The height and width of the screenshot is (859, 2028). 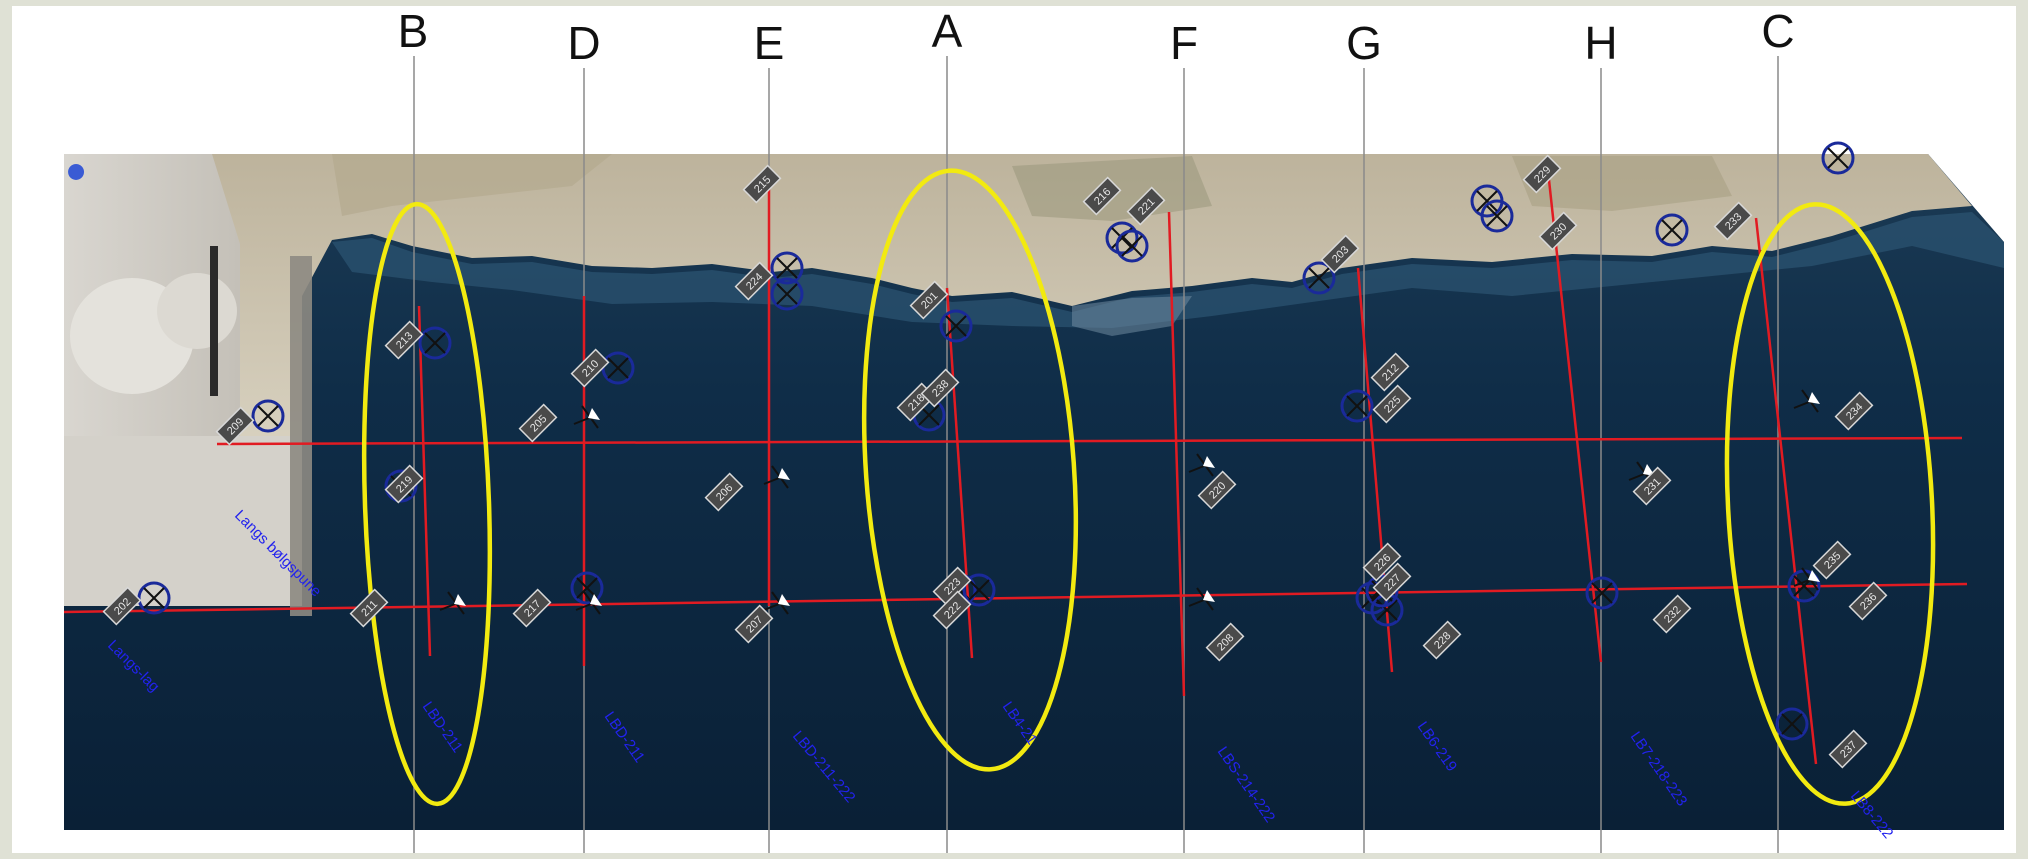 What do you see at coordinates (1382, 562) in the screenshot?
I see `station-tag: 226` at bounding box center [1382, 562].